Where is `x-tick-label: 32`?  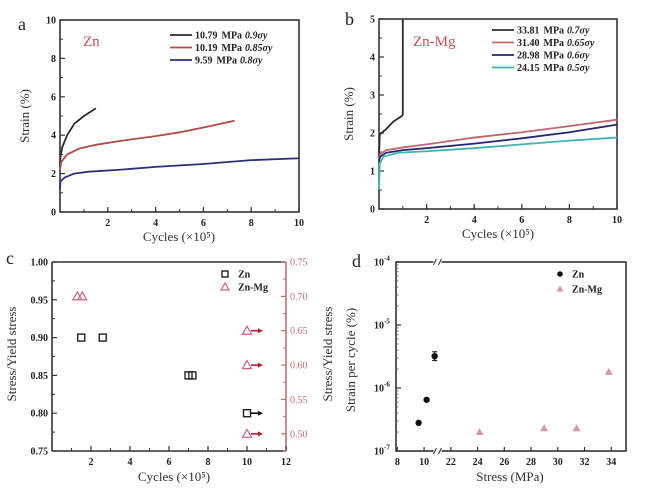
x-tick-label: 32 is located at coordinates (585, 462).